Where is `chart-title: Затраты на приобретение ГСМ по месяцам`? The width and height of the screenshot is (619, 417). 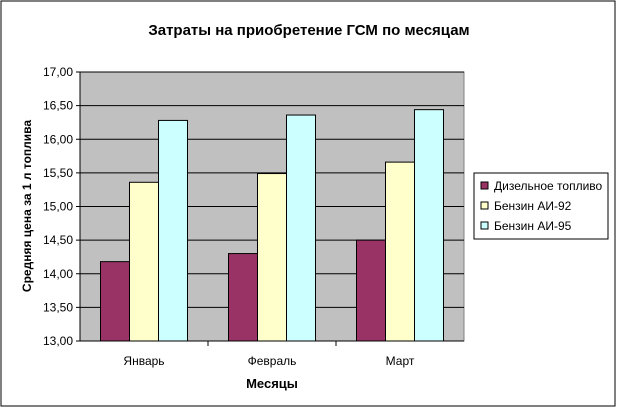 chart-title: Затраты на приобретение ГСМ по месяцам is located at coordinates (308, 30).